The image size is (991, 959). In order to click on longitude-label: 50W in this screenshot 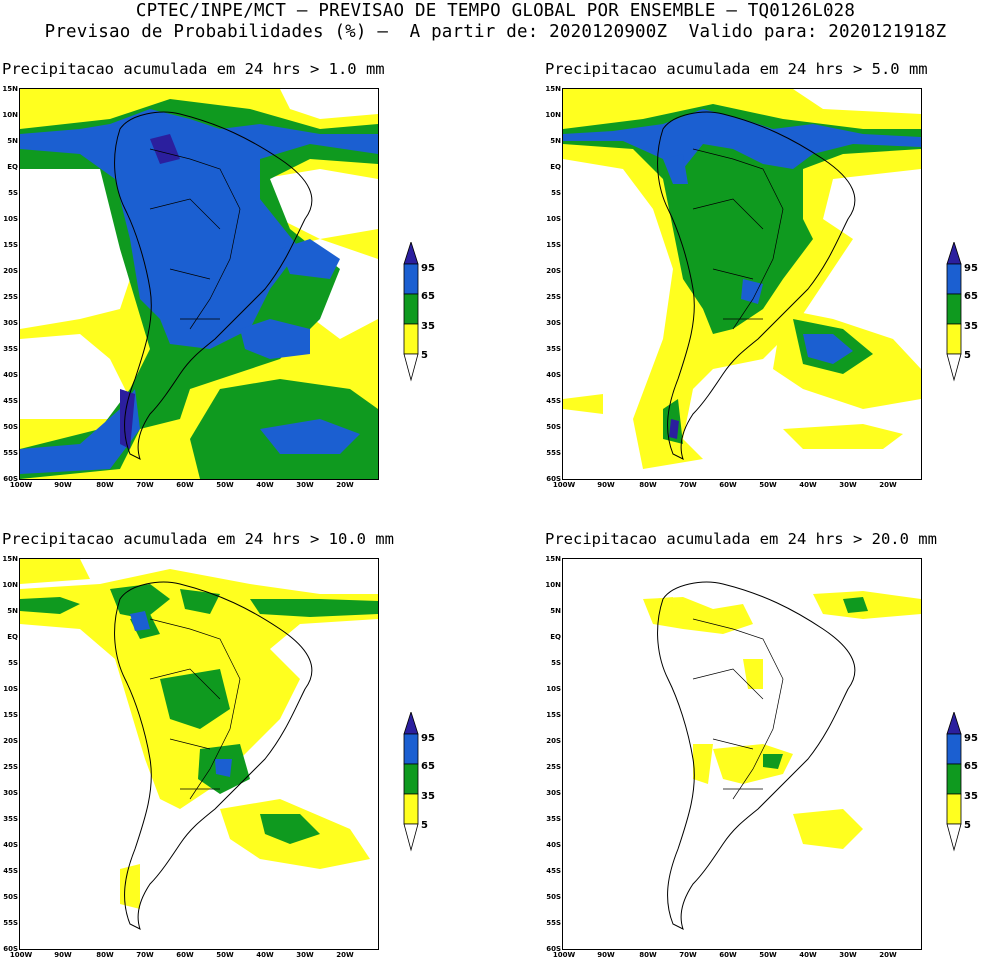, I will do `click(768, 955)`.